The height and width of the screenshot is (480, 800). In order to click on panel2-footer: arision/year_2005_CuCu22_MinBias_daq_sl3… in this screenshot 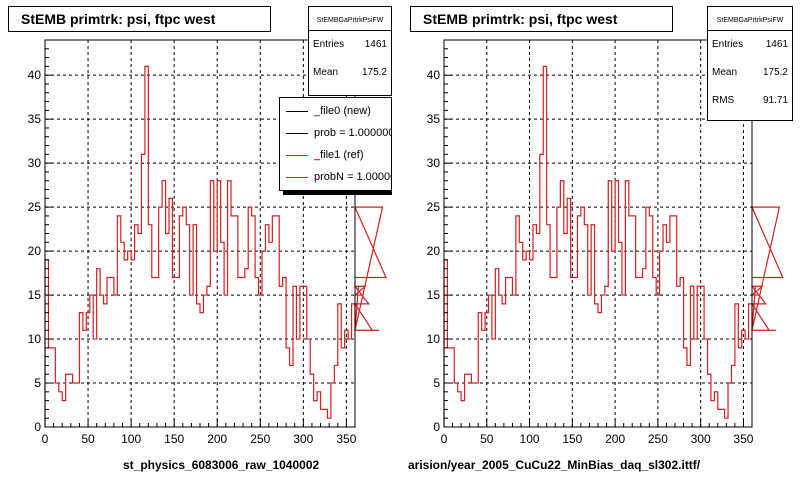, I will do `click(554, 465)`.